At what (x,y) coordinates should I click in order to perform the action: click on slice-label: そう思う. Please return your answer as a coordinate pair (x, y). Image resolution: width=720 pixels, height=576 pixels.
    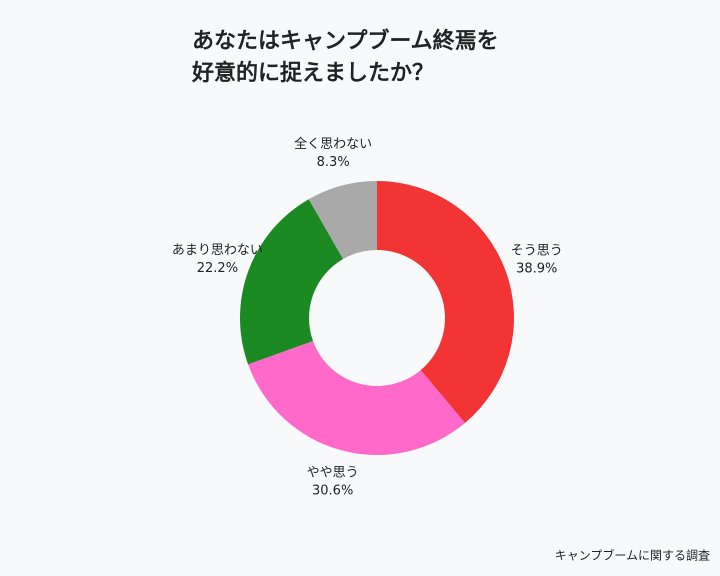
    Looking at the image, I should click on (537, 250).